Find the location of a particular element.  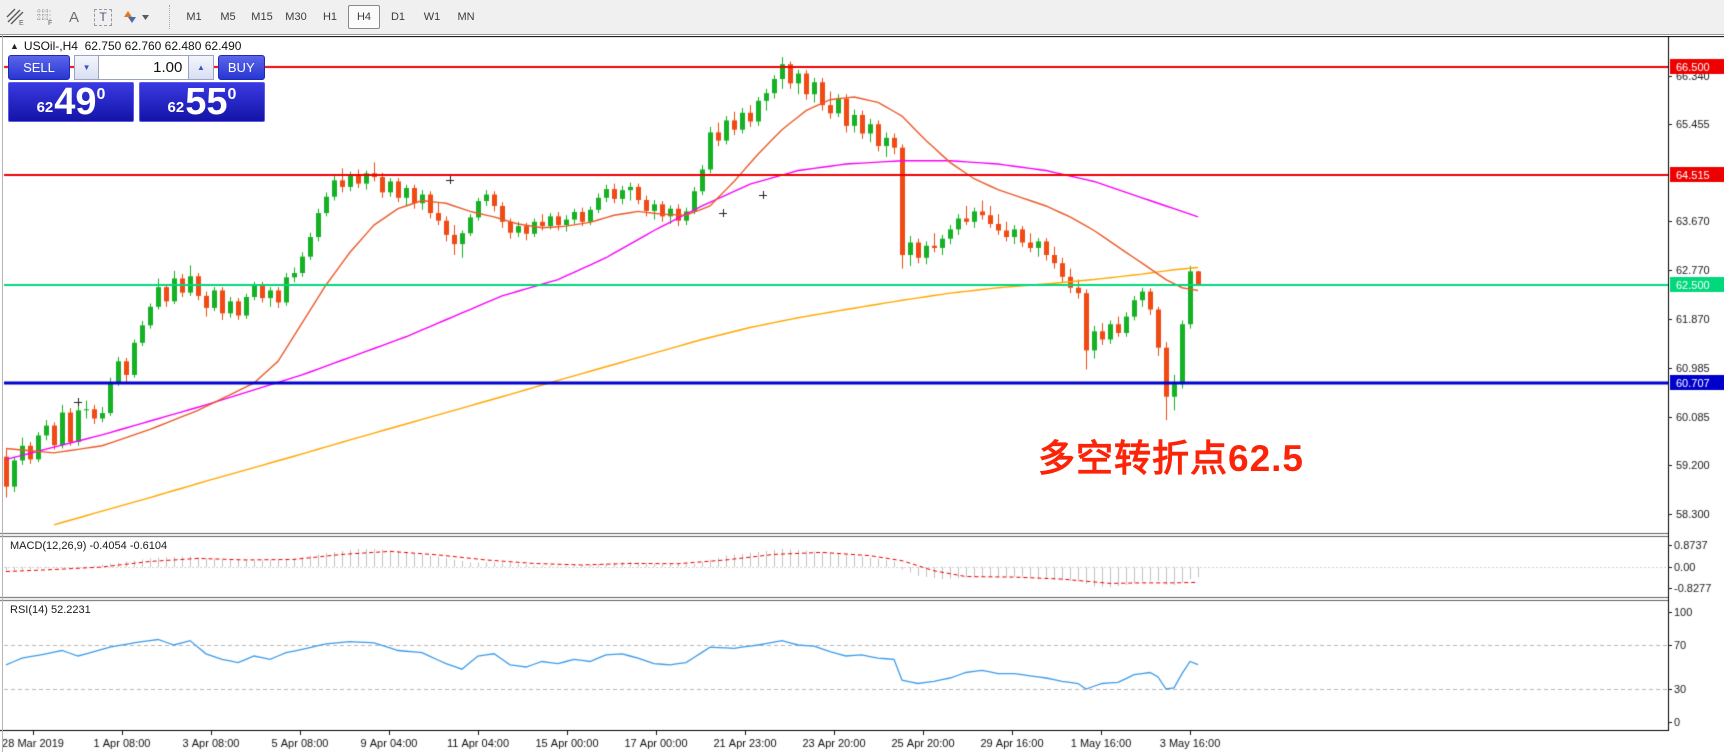

rsi-label: RSI(14) 52.2231 is located at coordinates (50, 610).